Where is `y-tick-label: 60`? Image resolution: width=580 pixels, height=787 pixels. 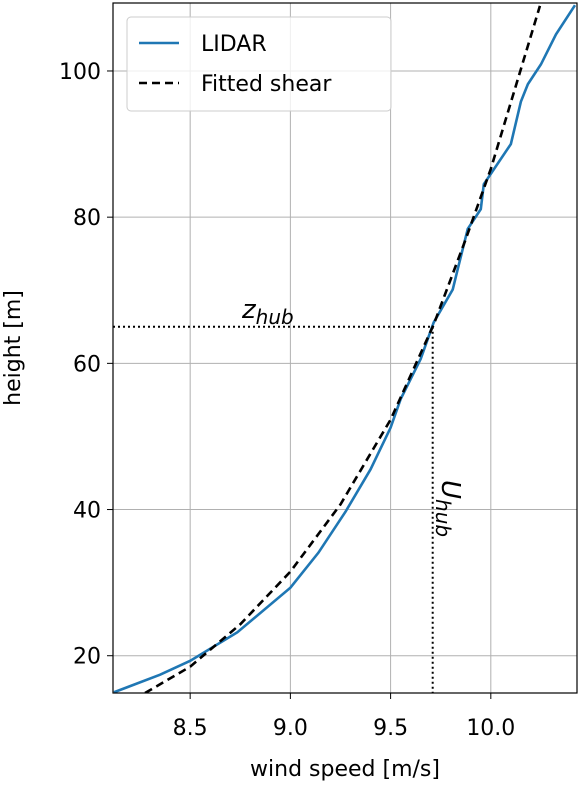
y-tick-label: 60 is located at coordinates (87, 364).